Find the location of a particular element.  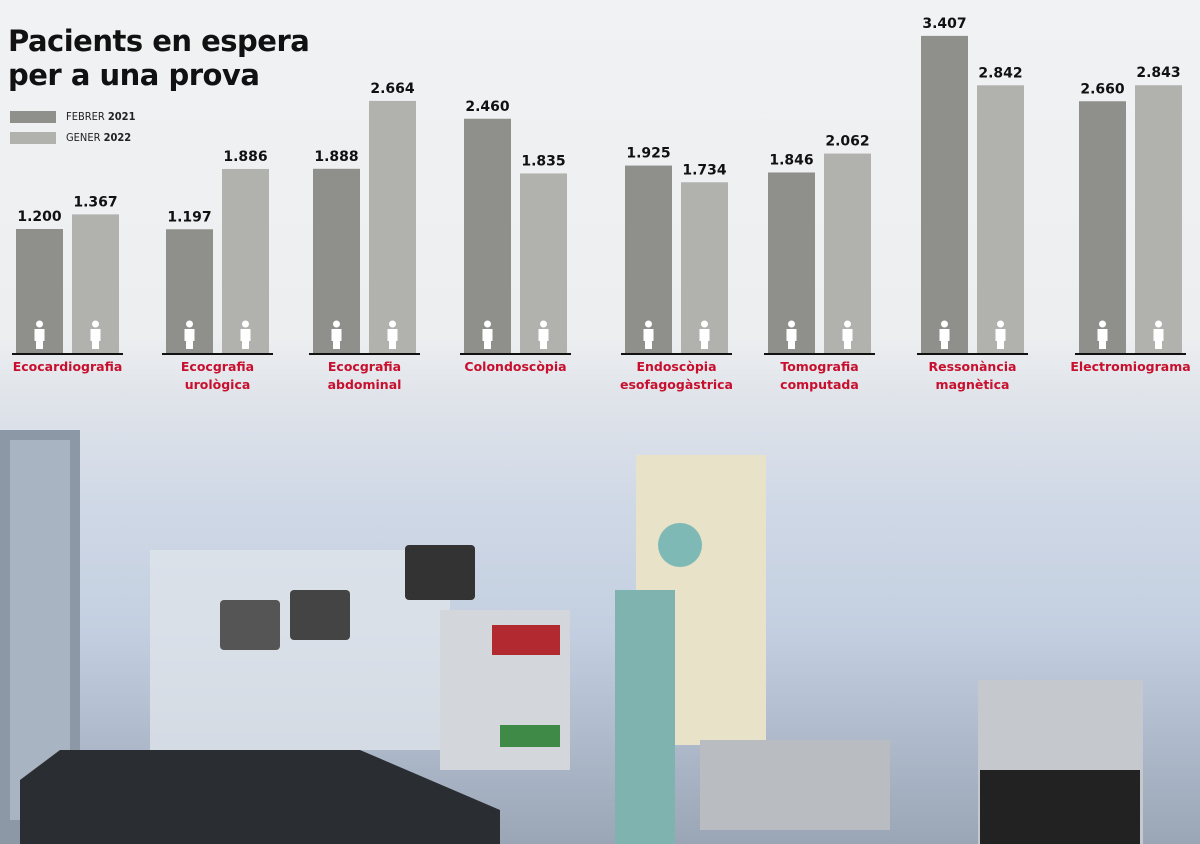

data-label: 2.842 is located at coordinates (1000, 73).